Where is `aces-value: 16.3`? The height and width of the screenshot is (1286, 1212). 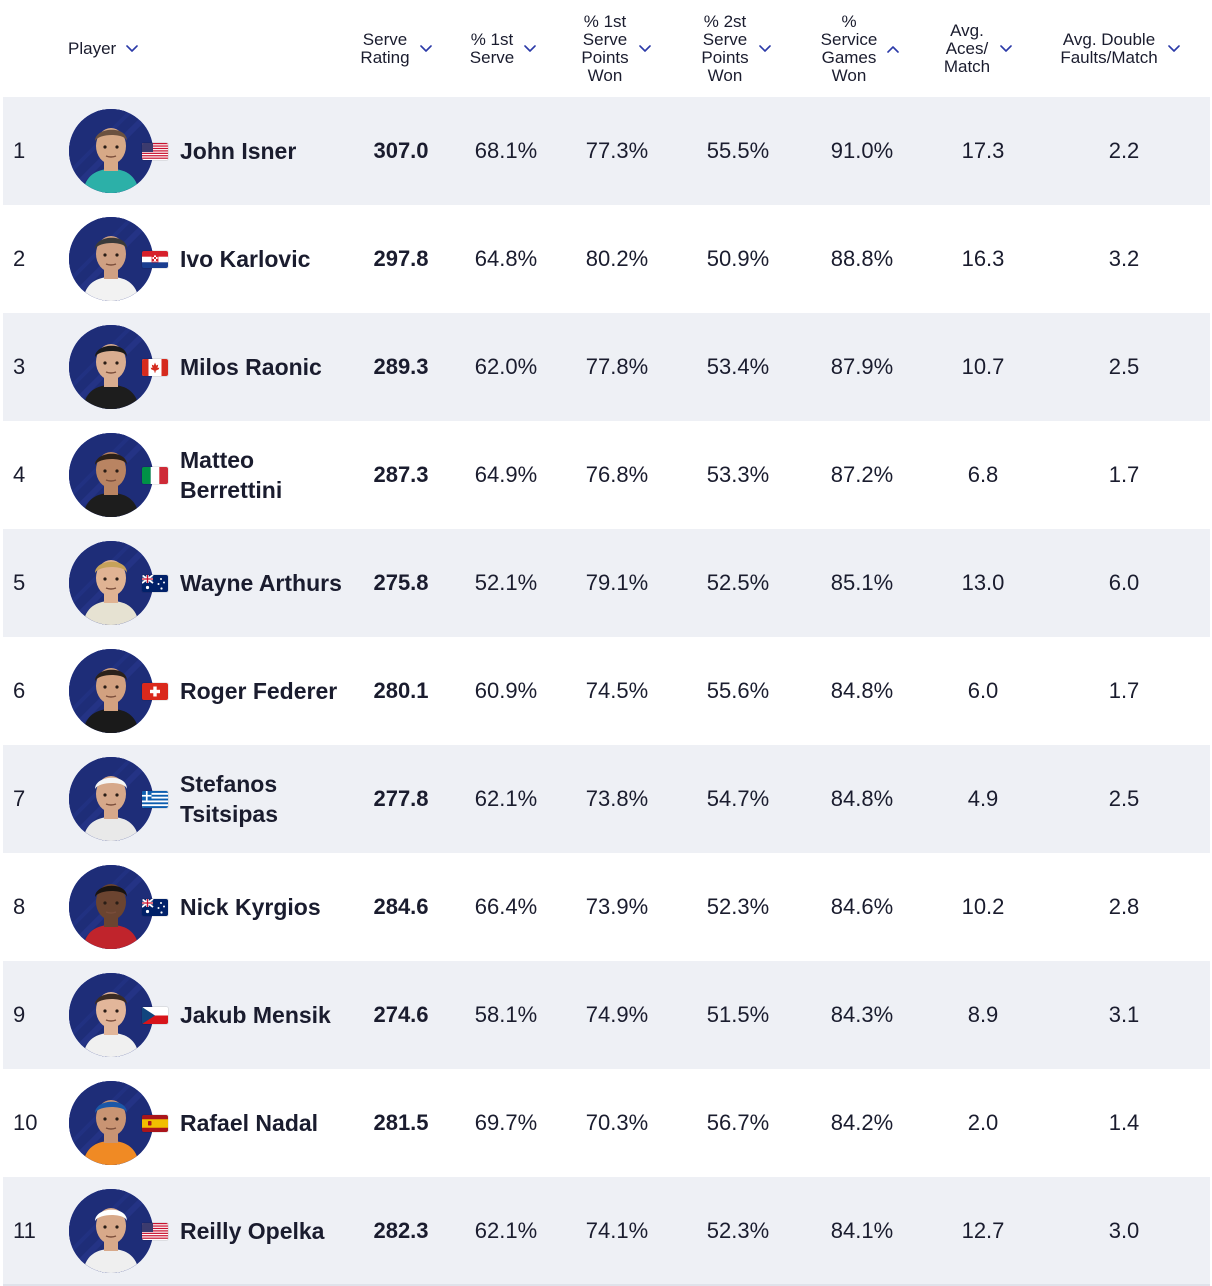
aces-value: 16.3 is located at coordinates (983, 258).